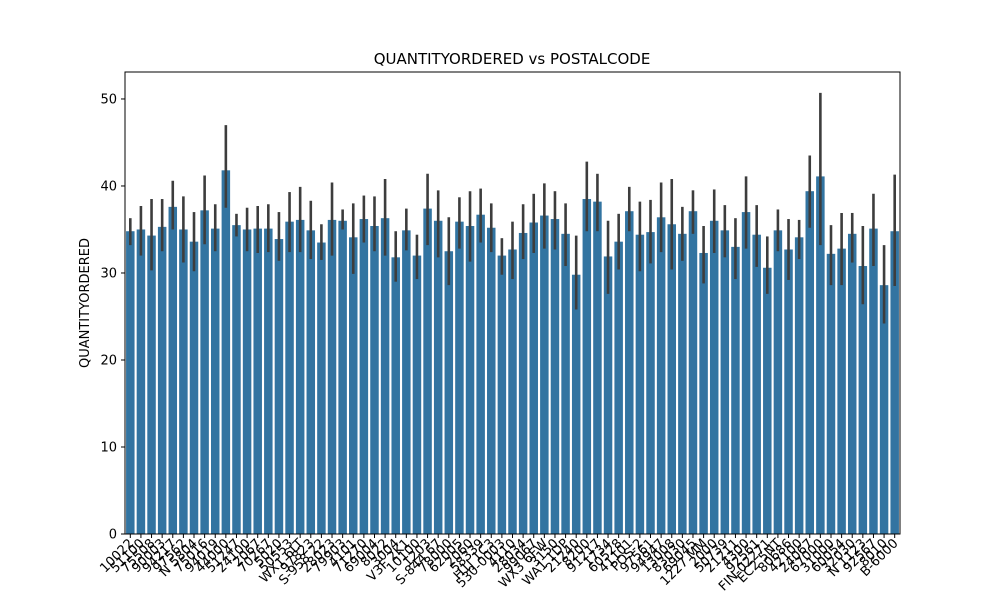  Describe the element at coordinates (108, 360) in the screenshot. I see `y-tick-label: 20` at that location.